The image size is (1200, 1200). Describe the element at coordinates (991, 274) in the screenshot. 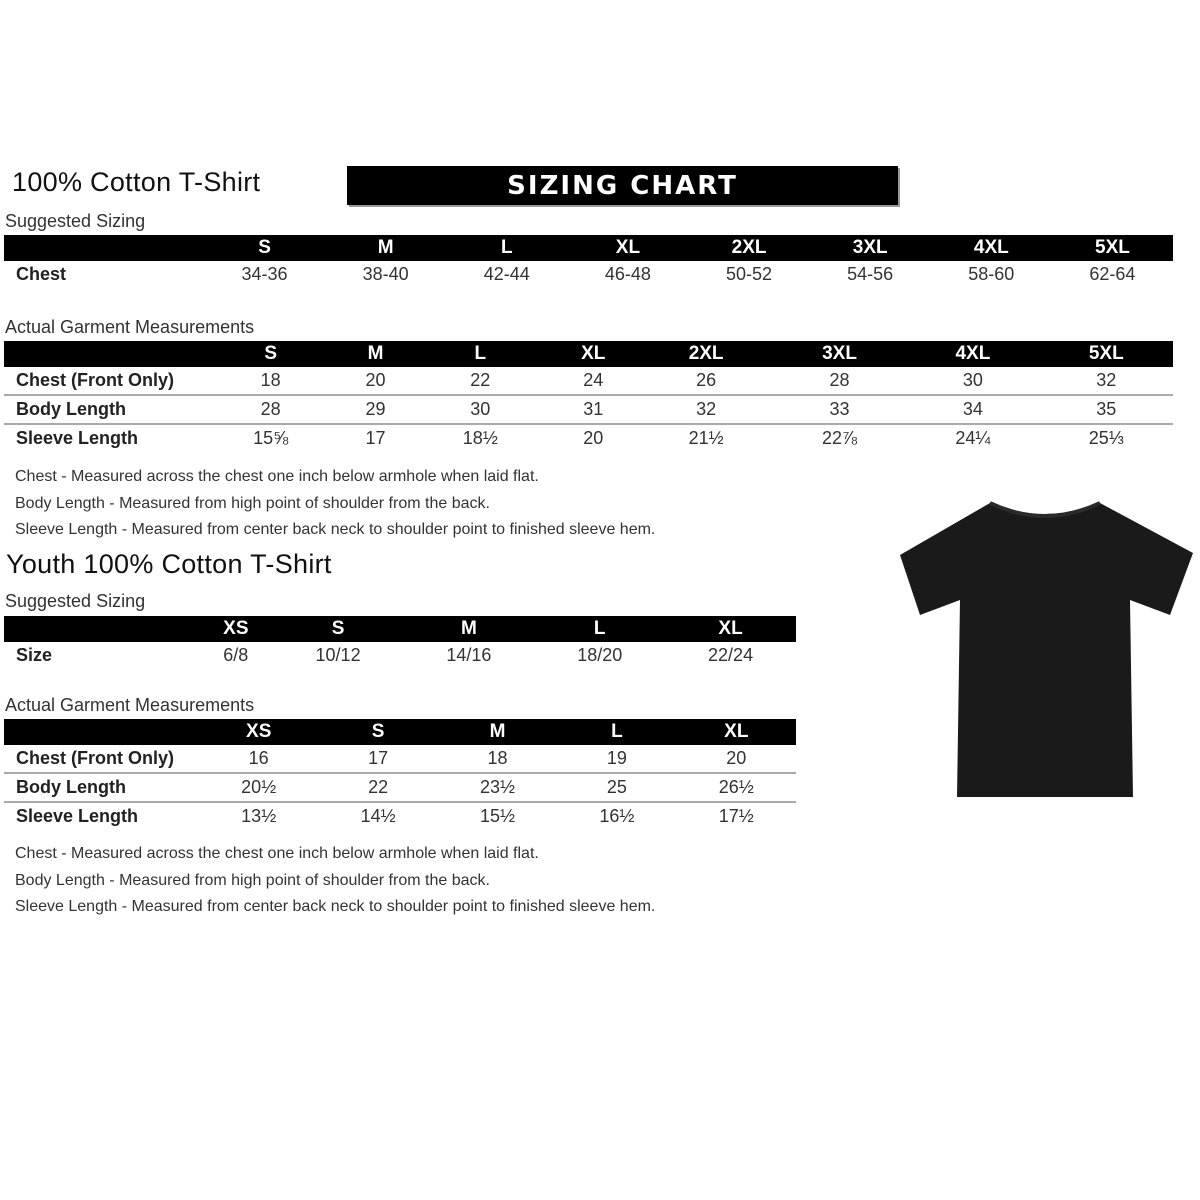

I see `table-cell: 58-60` at that location.